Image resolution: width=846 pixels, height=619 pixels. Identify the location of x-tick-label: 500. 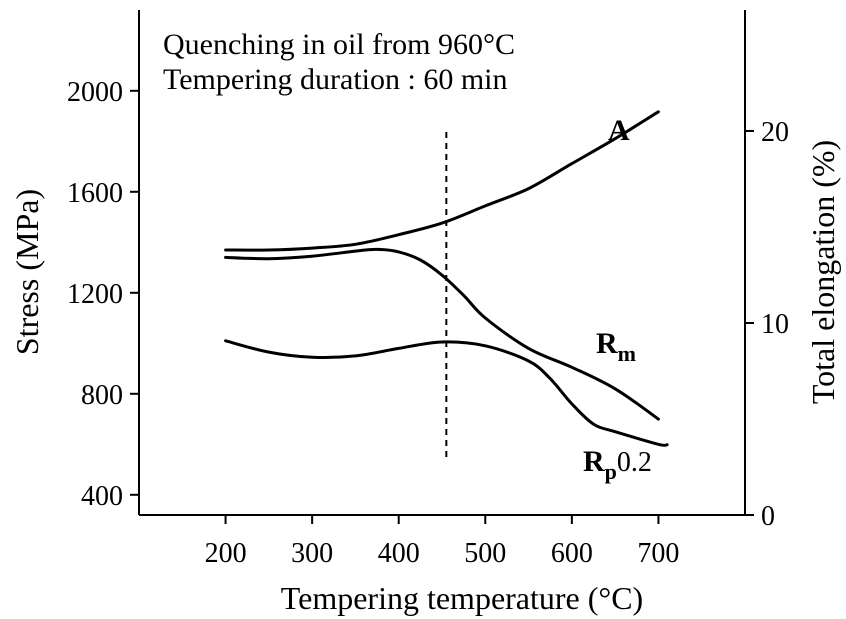
(485, 553).